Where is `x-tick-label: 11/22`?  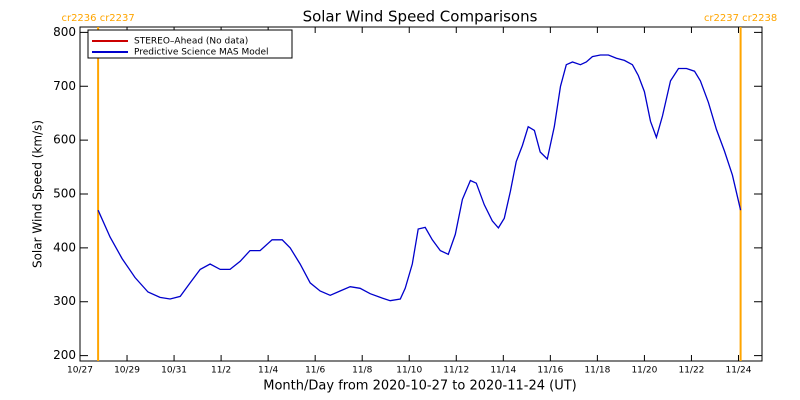
x-tick-label: 11/22 is located at coordinates (691, 371).